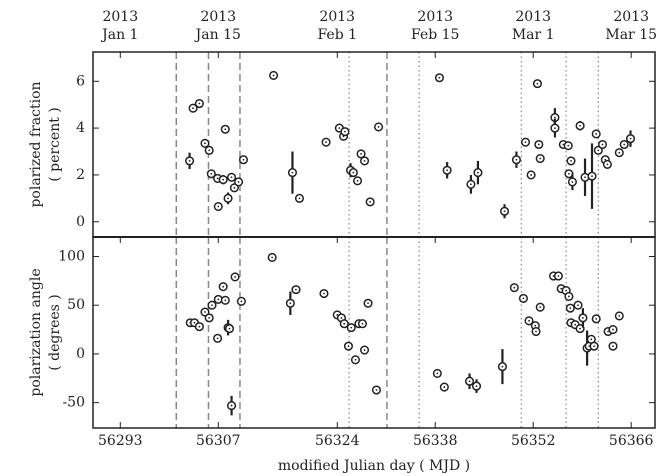  What do you see at coordinates (80, 128) in the screenshot?
I see `y-tick-label: 4` at bounding box center [80, 128].